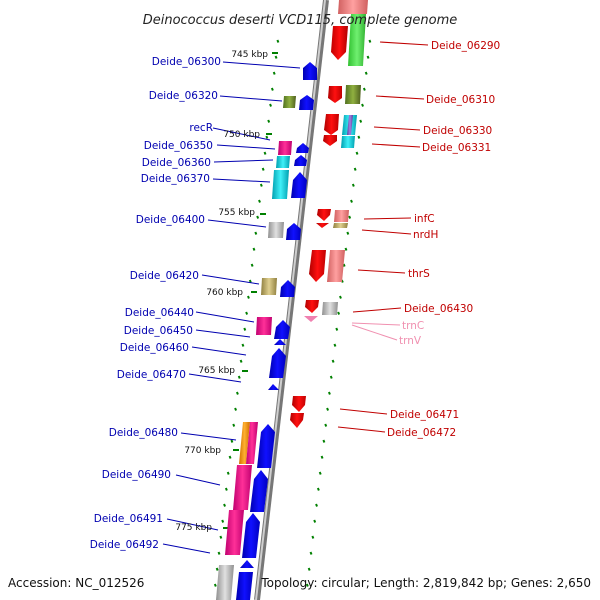 This screenshot has width=600, height=600. Describe the element at coordinates (311, 319) in the screenshot. I see `gene-trnc` at that location.